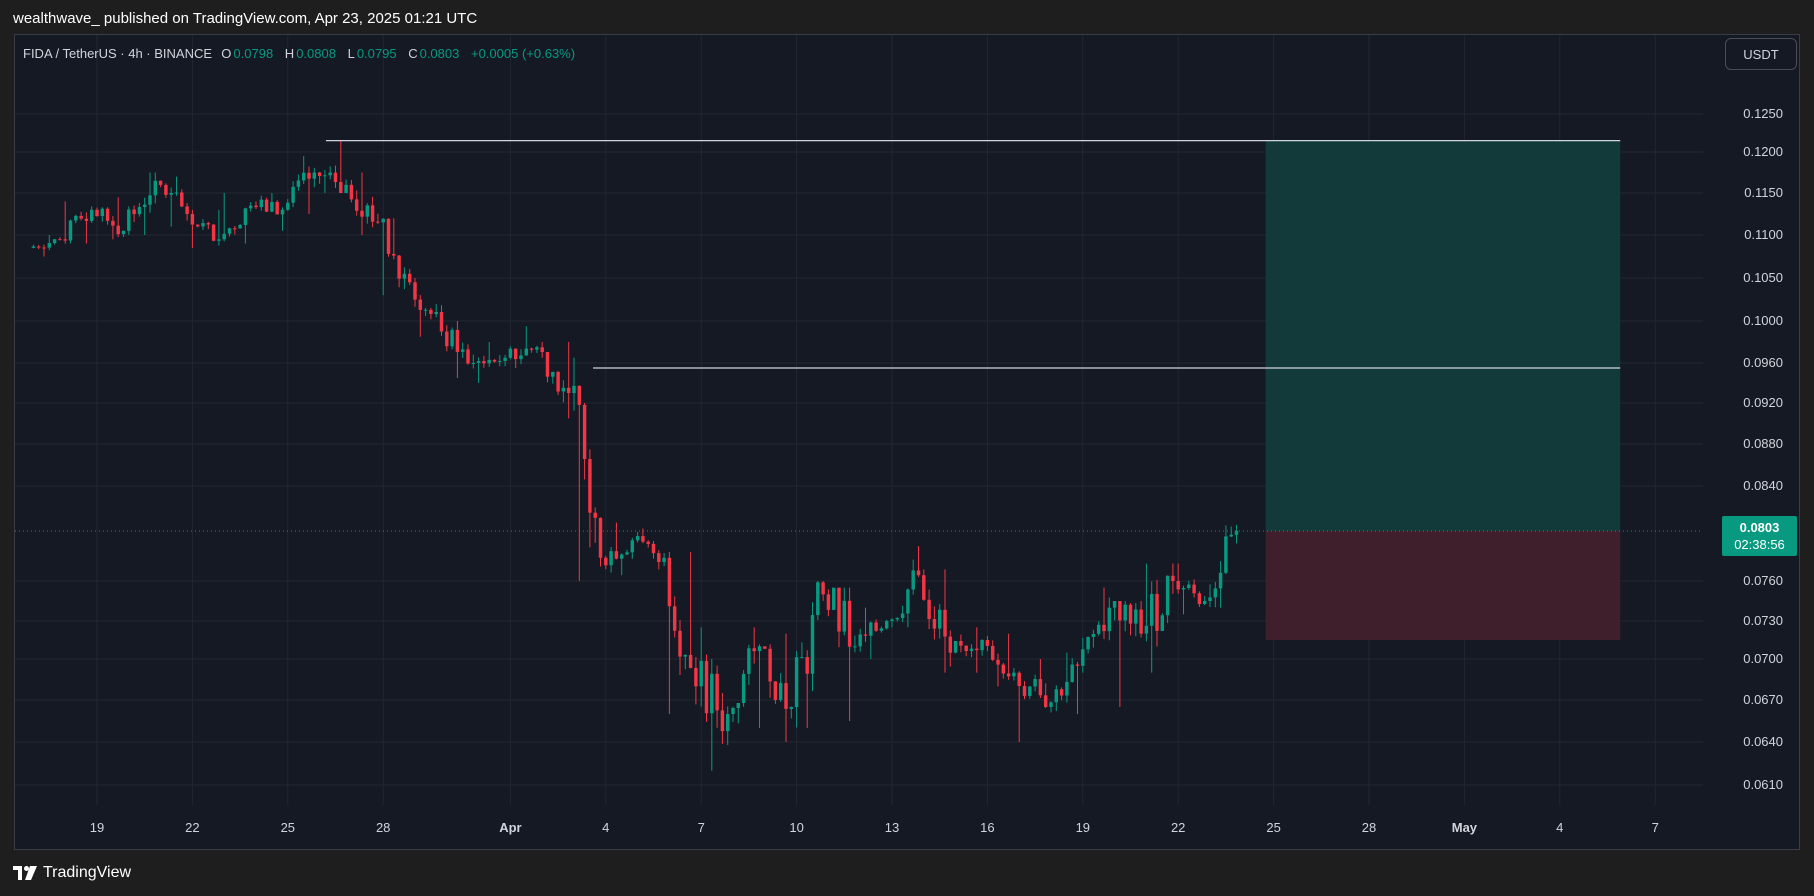 This screenshot has width=1814, height=896. Describe the element at coordinates (1443, 585) in the screenshot. I see `stop-zone` at that location.